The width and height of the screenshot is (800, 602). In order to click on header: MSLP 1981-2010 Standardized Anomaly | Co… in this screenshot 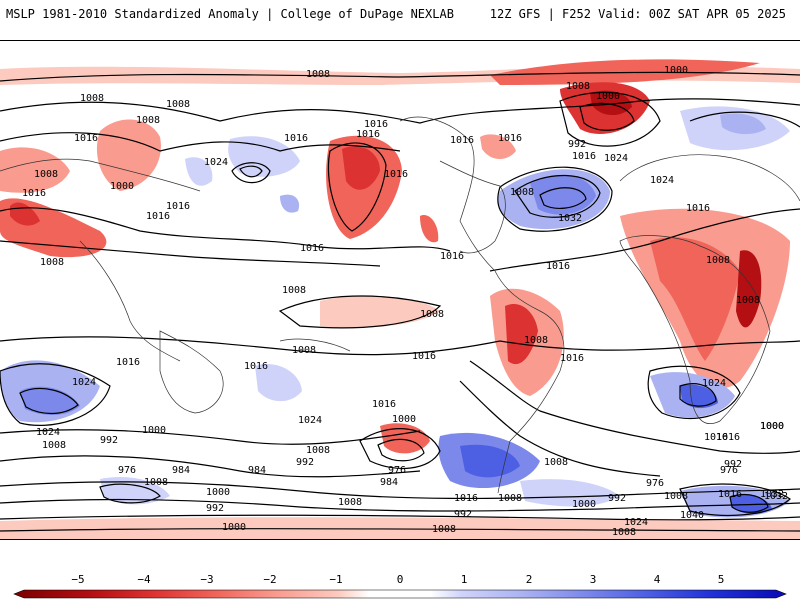, I will do `click(400, 15)`.